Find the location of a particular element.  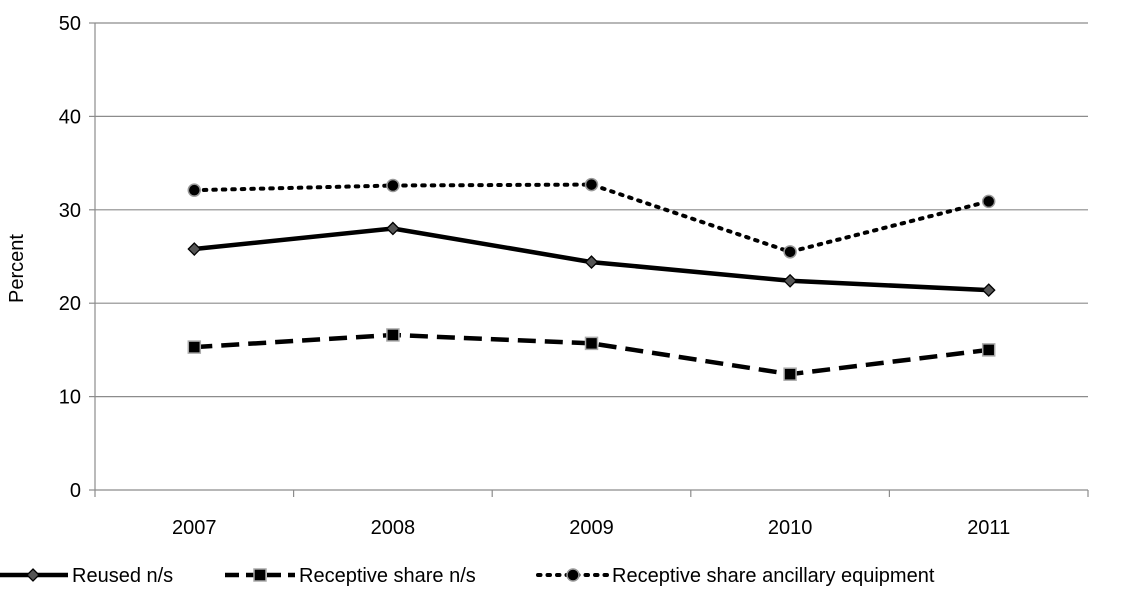

legend-label: Receptive share n/s is located at coordinates (387, 576).